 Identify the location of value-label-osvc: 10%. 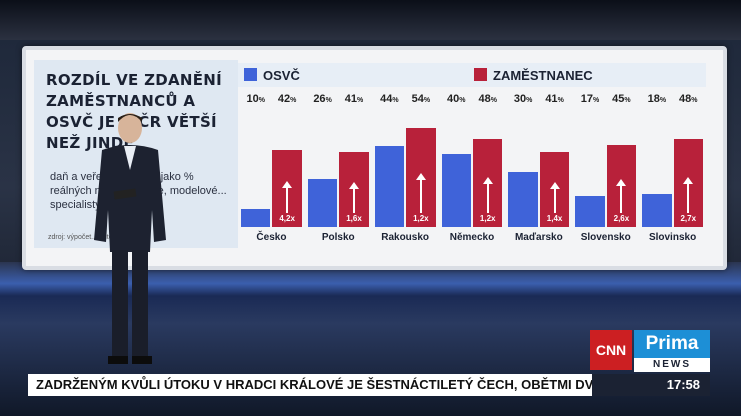
(255, 99).